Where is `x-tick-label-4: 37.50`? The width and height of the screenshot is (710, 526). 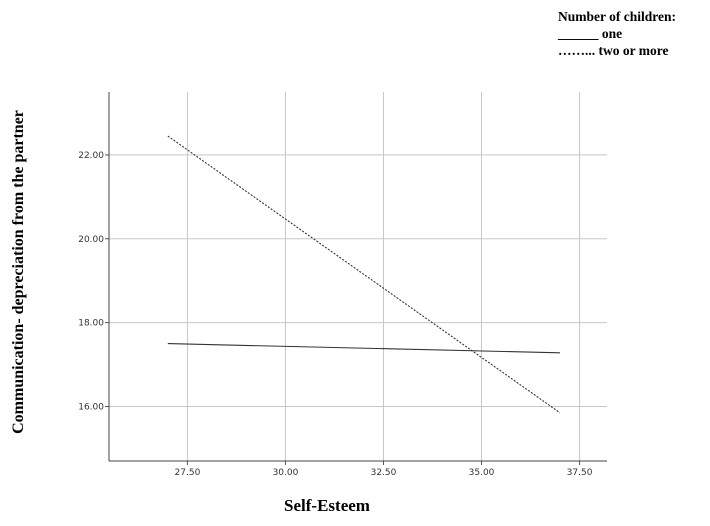
x-tick-label-4: 37.50 is located at coordinates (580, 473).